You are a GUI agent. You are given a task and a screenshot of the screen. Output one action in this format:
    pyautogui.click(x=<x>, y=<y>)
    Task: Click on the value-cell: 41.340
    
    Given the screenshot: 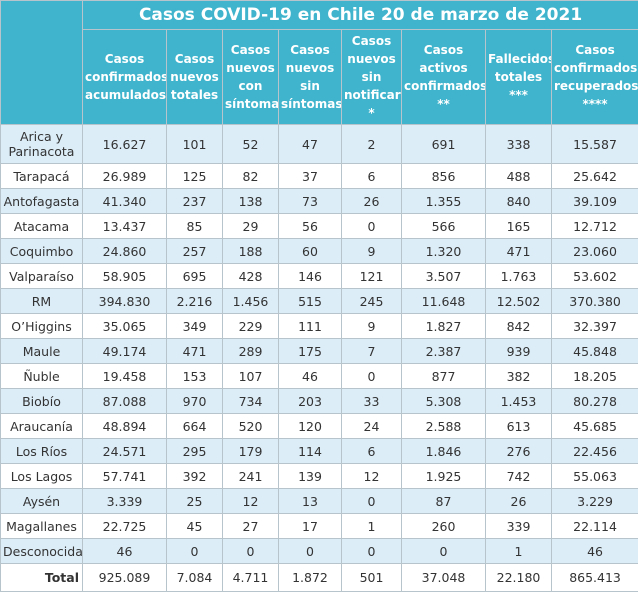 What is the action you would take?
    pyautogui.click(x=125, y=201)
    